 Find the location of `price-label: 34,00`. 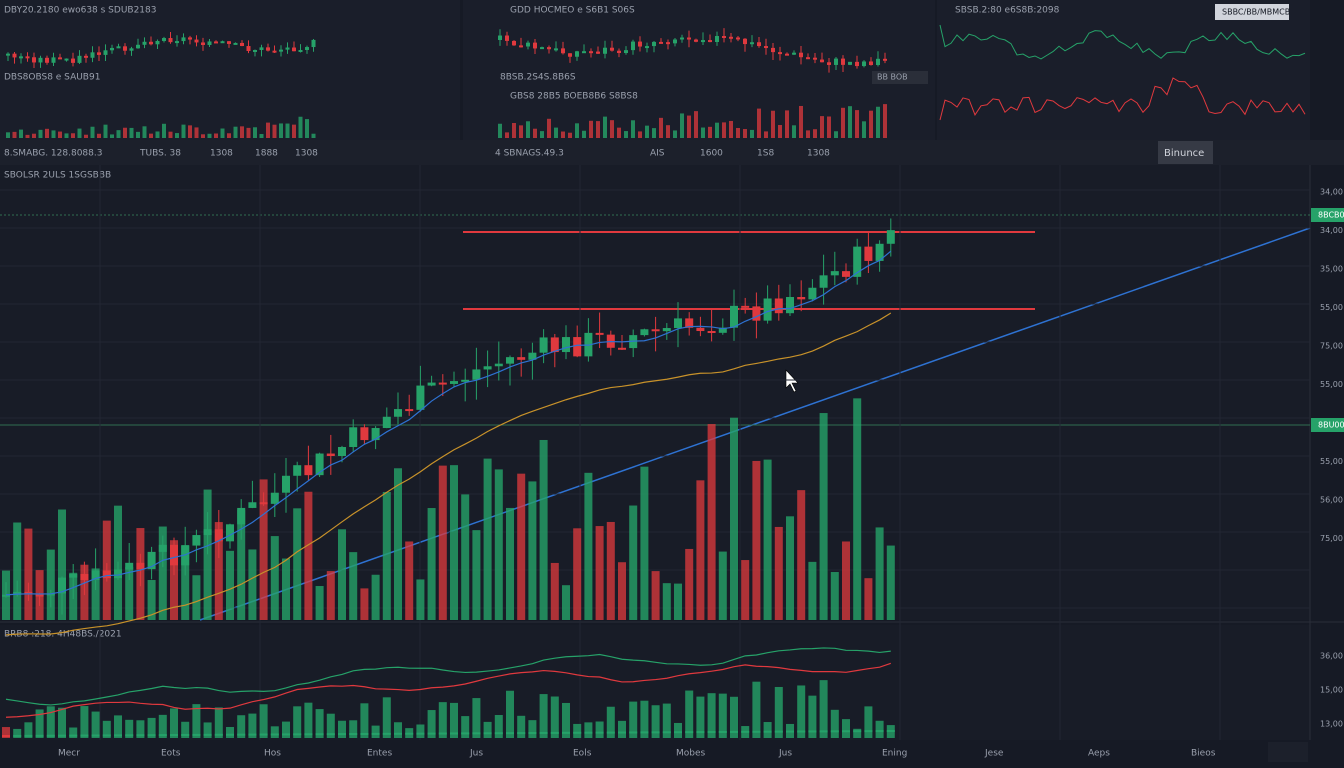

price-label: 34,00 is located at coordinates (1331, 230).